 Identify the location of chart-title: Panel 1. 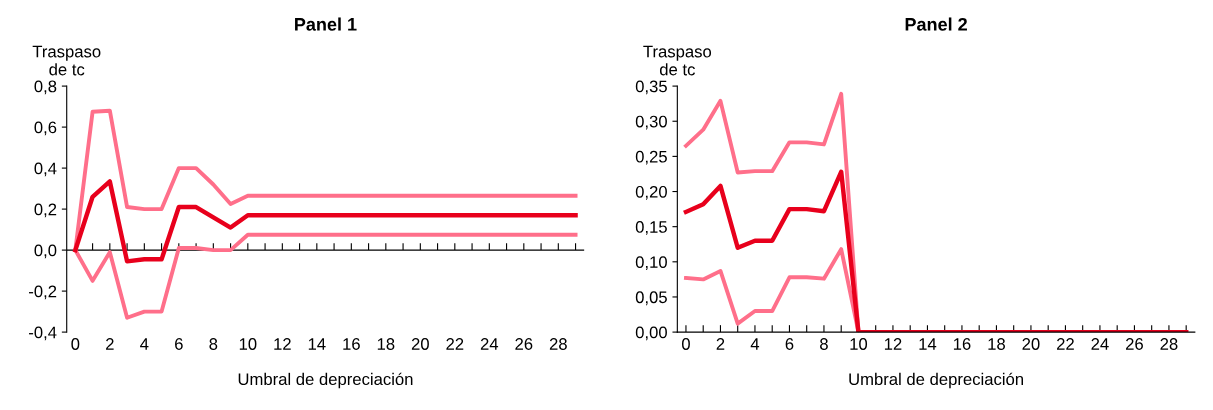
(326, 24).